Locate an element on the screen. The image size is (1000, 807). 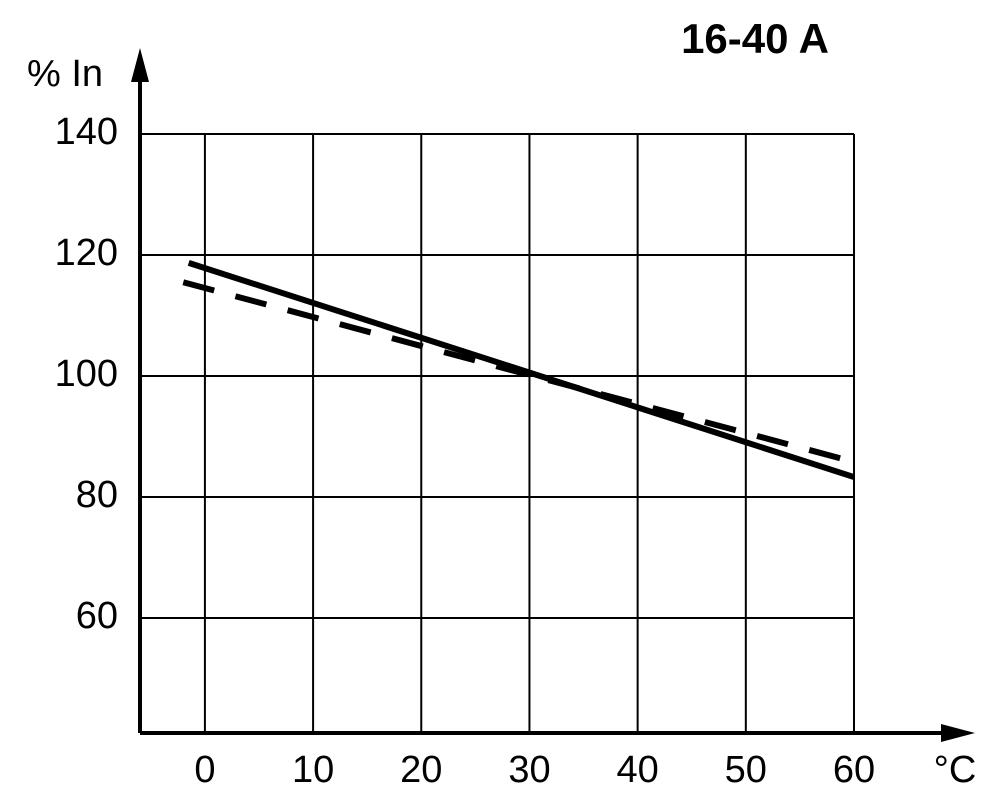
x-tick-label: 30 is located at coordinates (529, 770).